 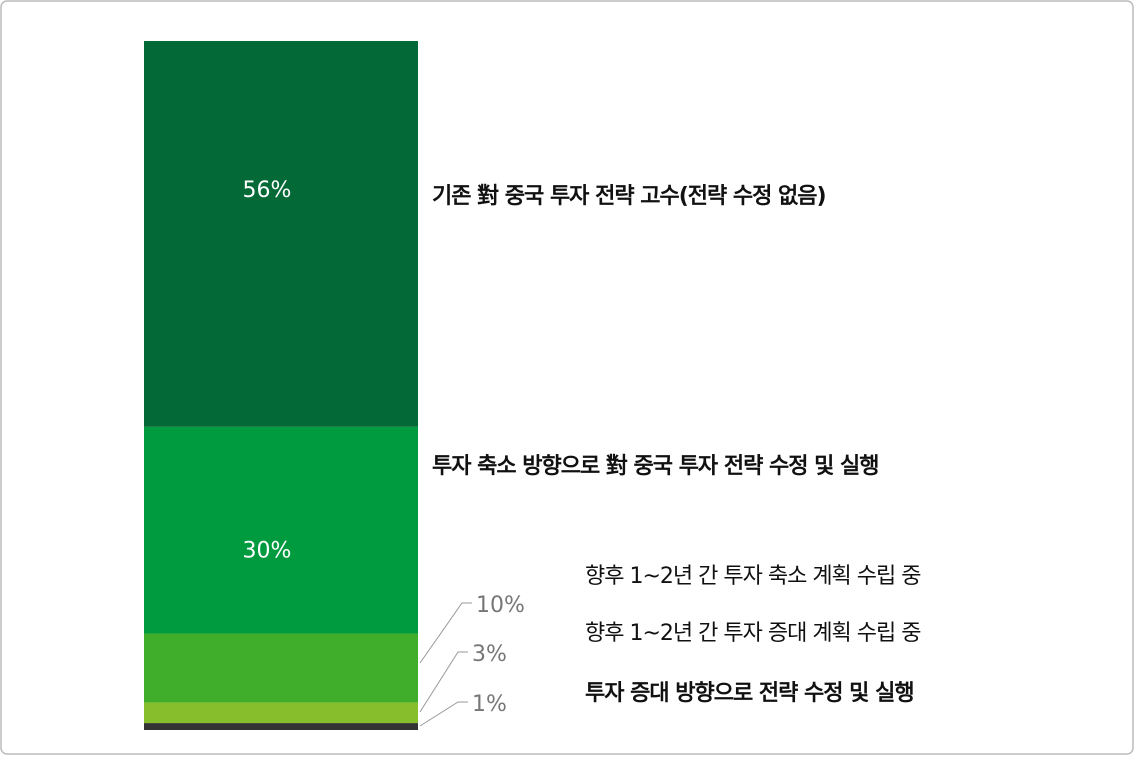 I want to click on category-label: 투자 증대 방향으로 전략 수정 및 실행, so click(x=749, y=693).